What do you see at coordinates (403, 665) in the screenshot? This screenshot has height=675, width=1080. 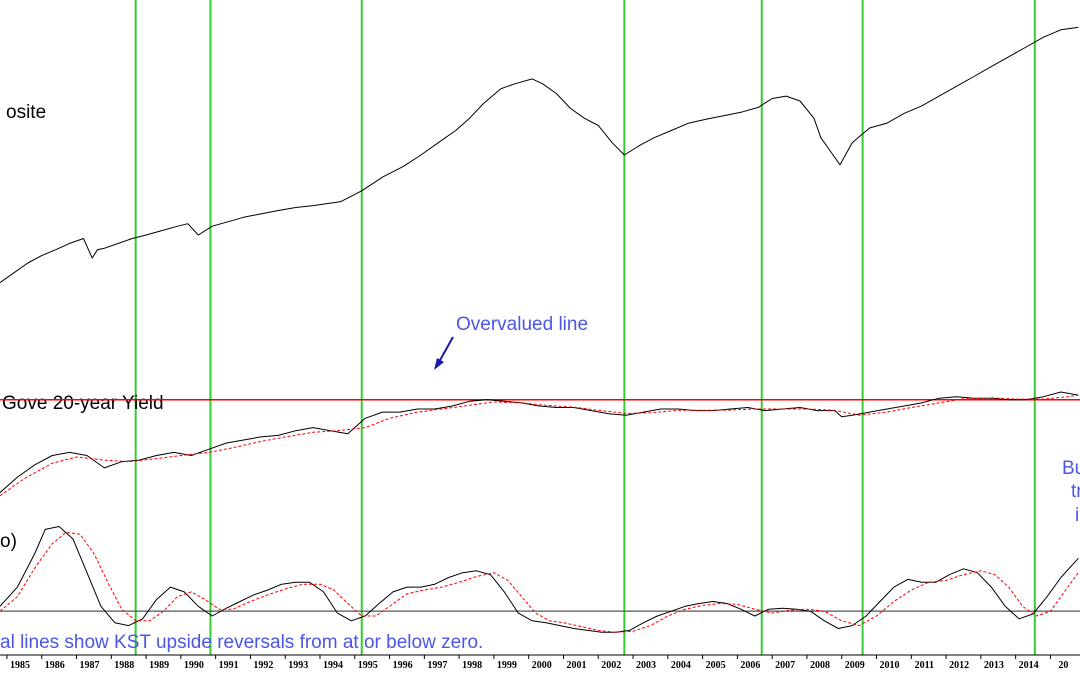 I see `x-tick-label: 1996` at bounding box center [403, 665].